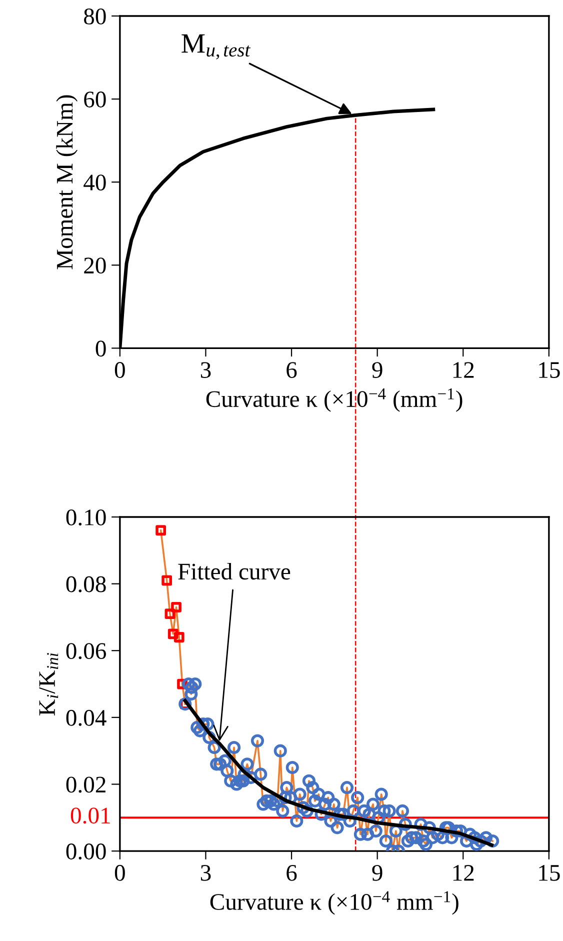  What do you see at coordinates (86, 718) in the screenshot?
I see `y-tick-label: 0.04` at bounding box center [86, 718].